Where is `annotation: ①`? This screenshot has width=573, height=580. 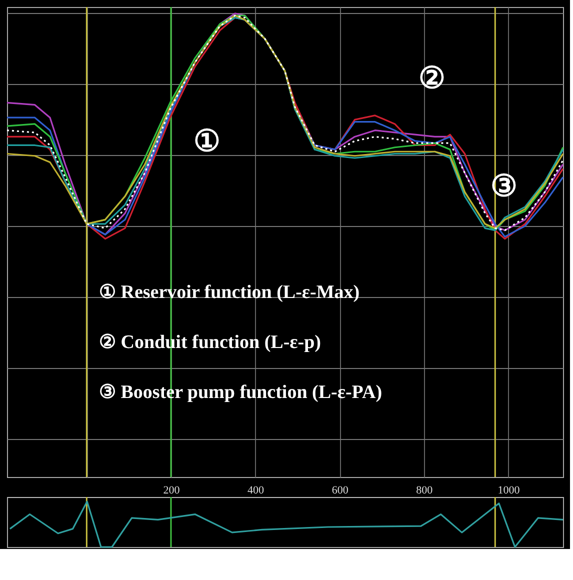 annotation: ① is located at coordinates (207, 141).